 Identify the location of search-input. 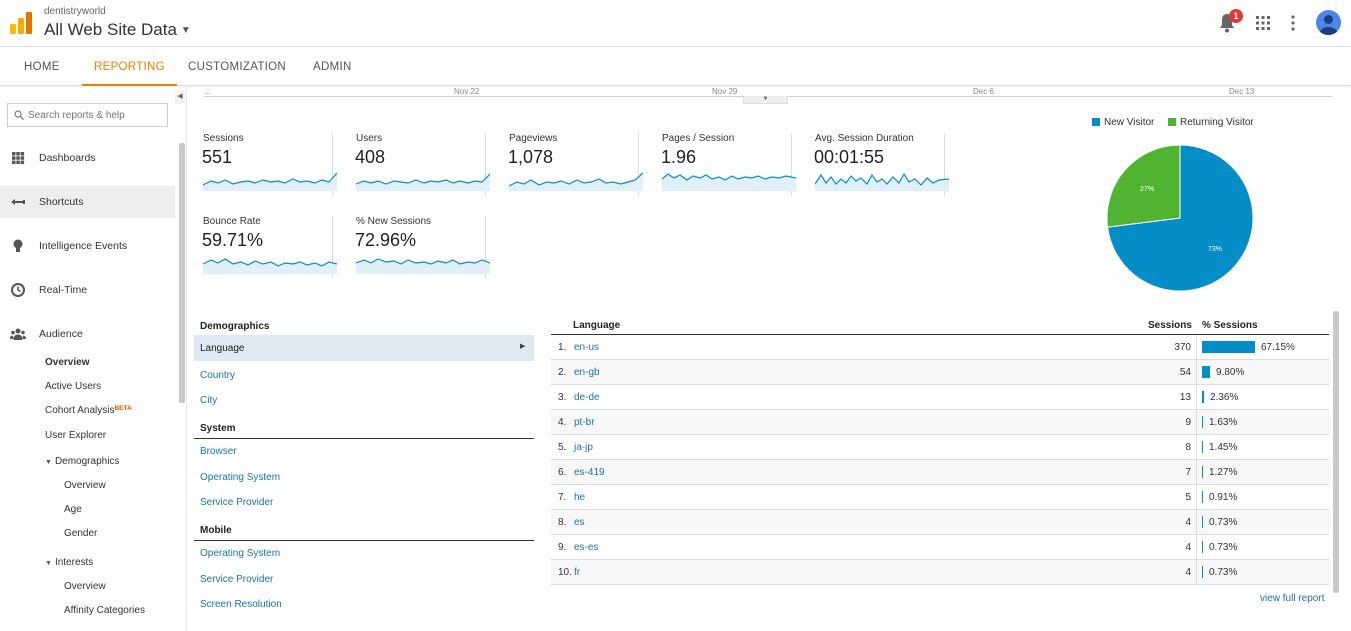
(96, 115).